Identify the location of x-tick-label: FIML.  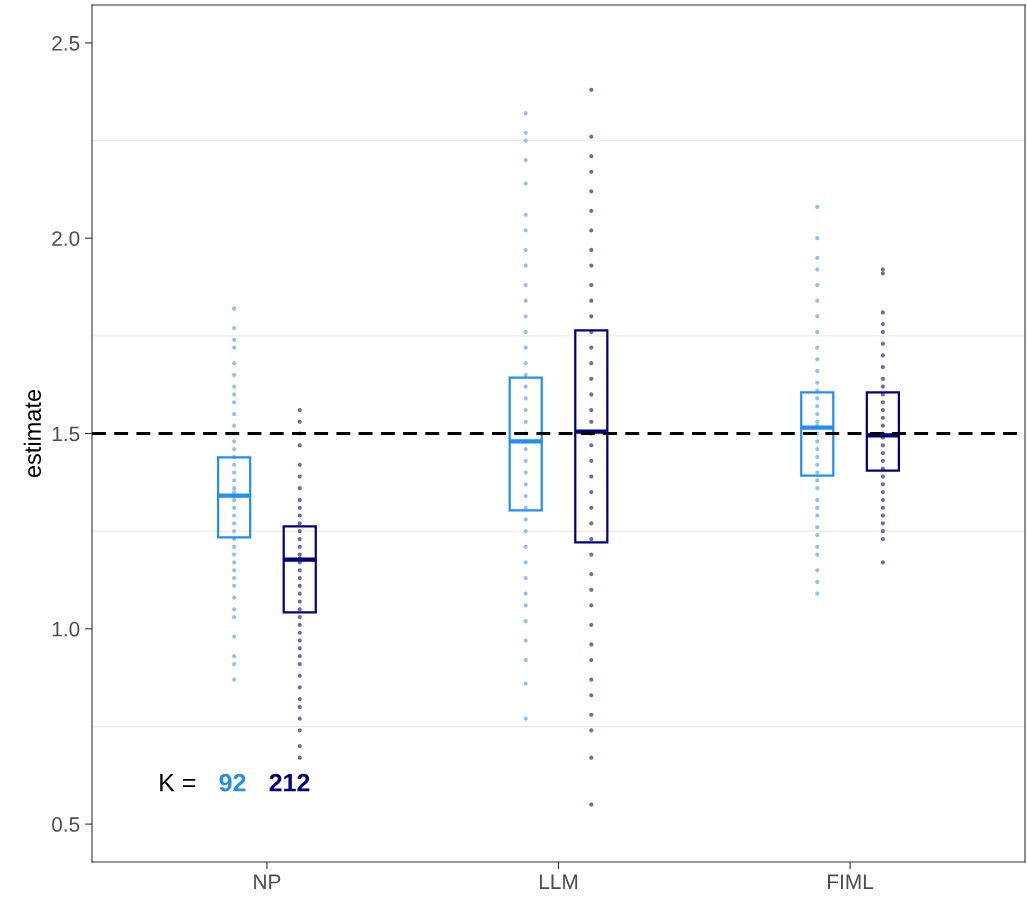
(851, 881).